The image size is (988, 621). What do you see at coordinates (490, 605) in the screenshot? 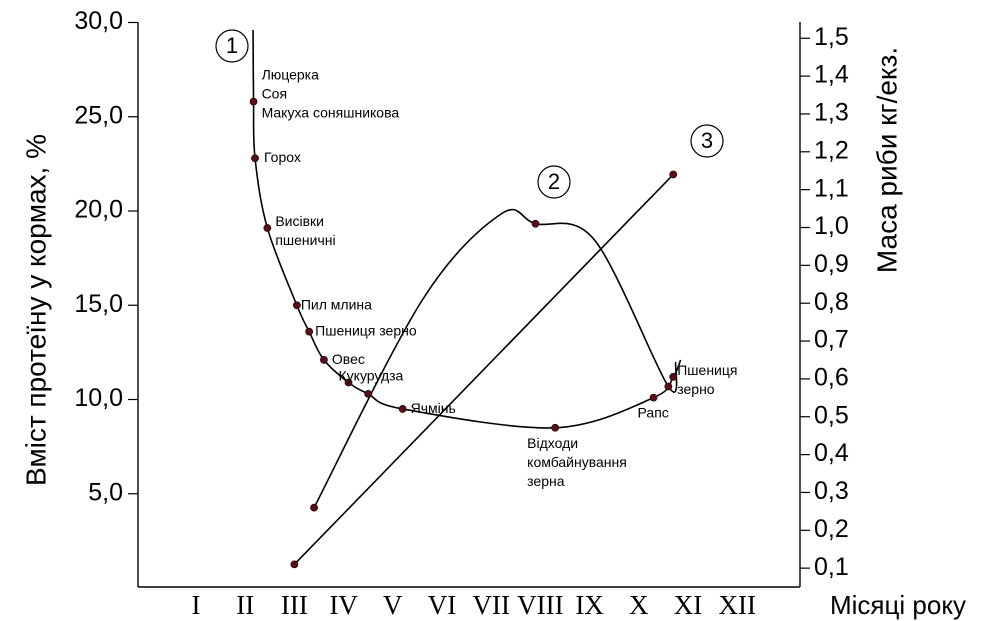
I see `x-tick-label: VII` at bounding box center [490, 605].